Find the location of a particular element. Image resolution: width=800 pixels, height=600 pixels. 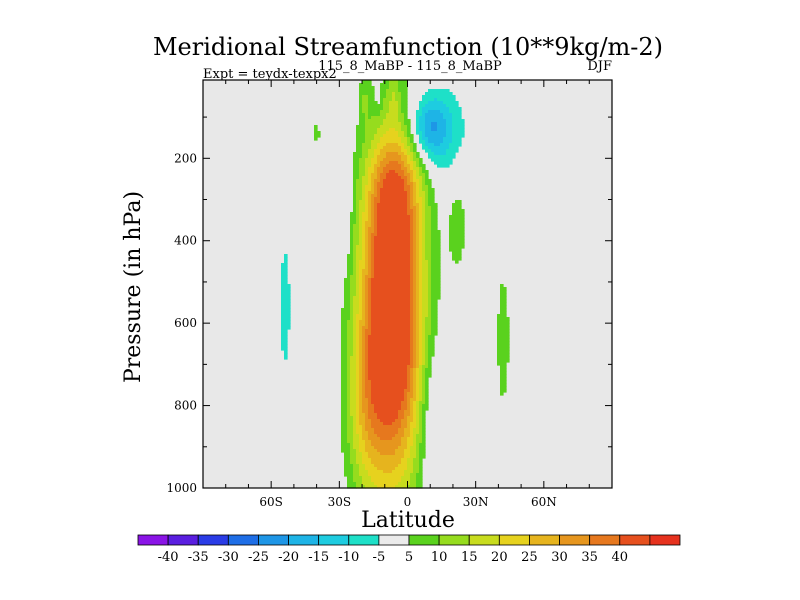

colorbar-label: -20 is located at coordinates (288, 557).